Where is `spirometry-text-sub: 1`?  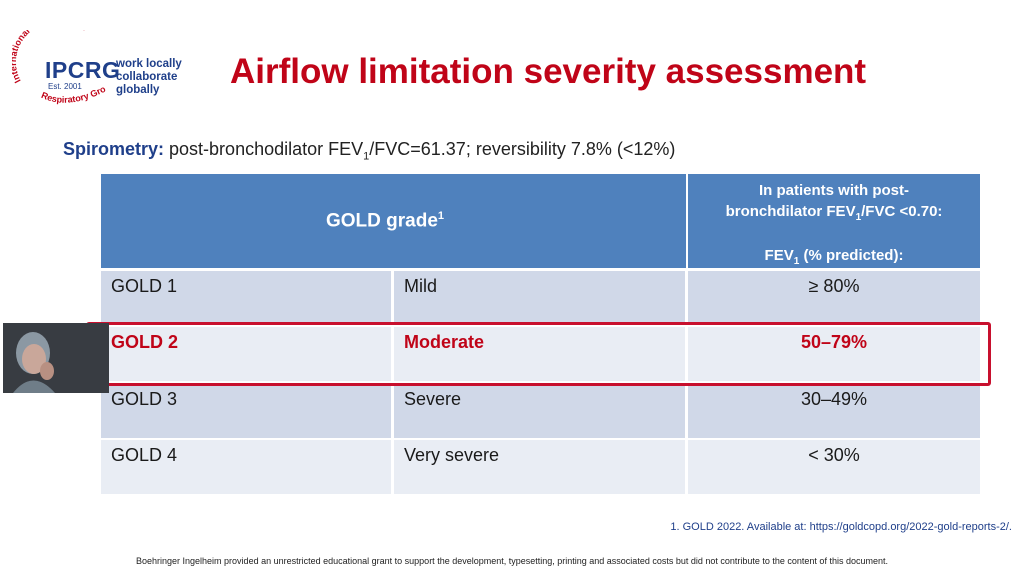
spirometry-text-sub: 1 is located at coordinates (366, 156).